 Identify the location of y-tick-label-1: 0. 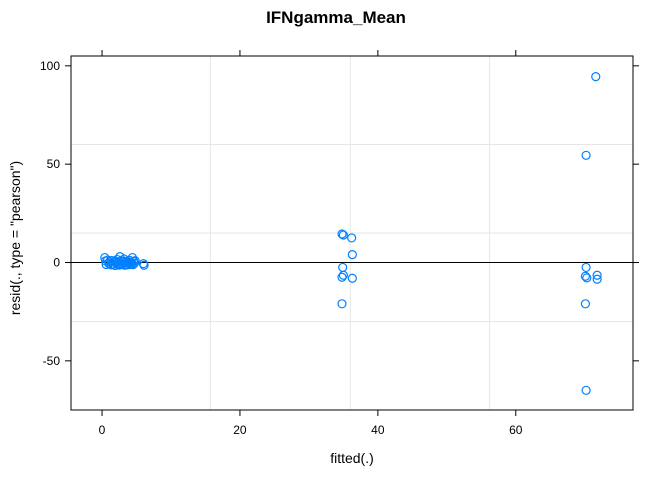
(56, 263).